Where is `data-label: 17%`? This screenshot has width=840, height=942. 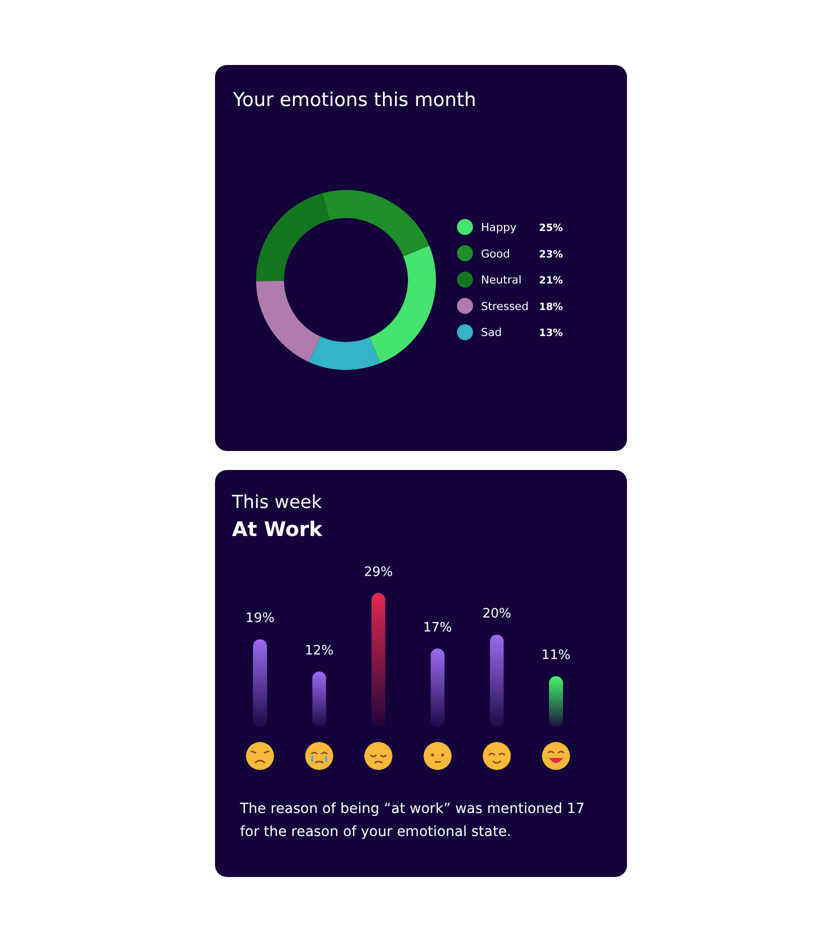
data-label: 17% is located at coordinates (437, 628).